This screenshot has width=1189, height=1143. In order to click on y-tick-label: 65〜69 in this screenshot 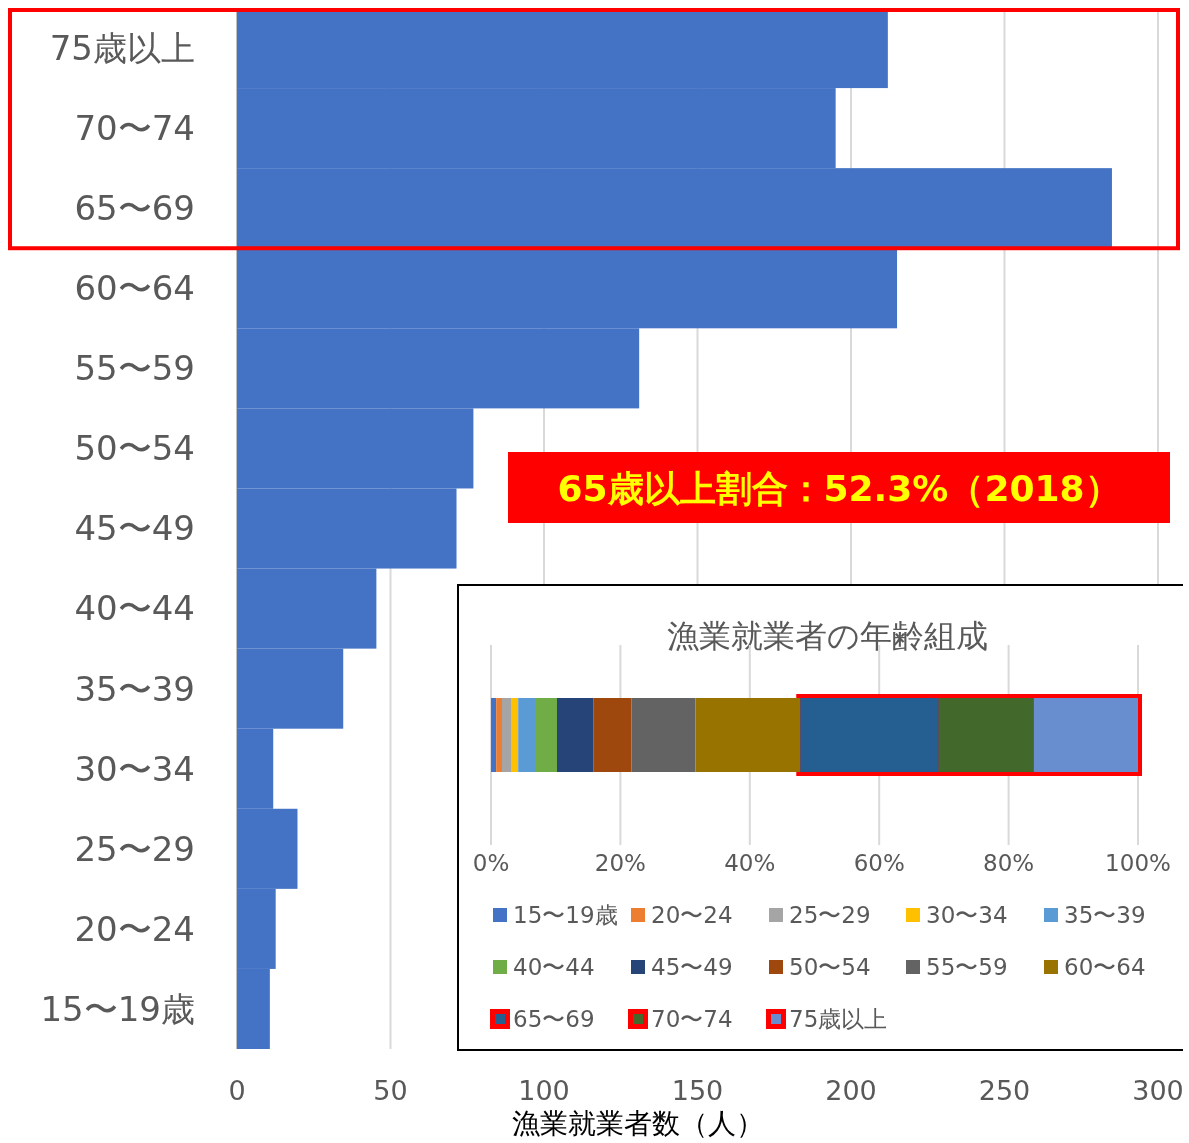, I will do `click(134, 208)`.